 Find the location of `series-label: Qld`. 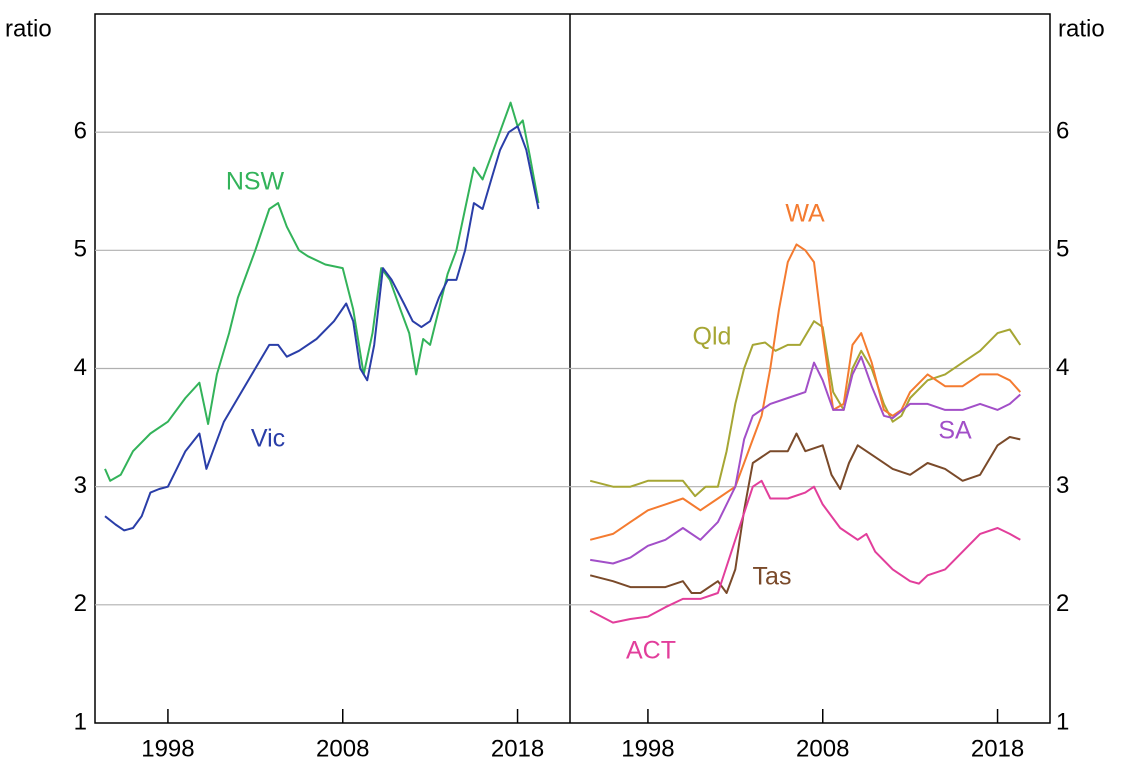

series-label: Qld is located at coordinates (712, 337).